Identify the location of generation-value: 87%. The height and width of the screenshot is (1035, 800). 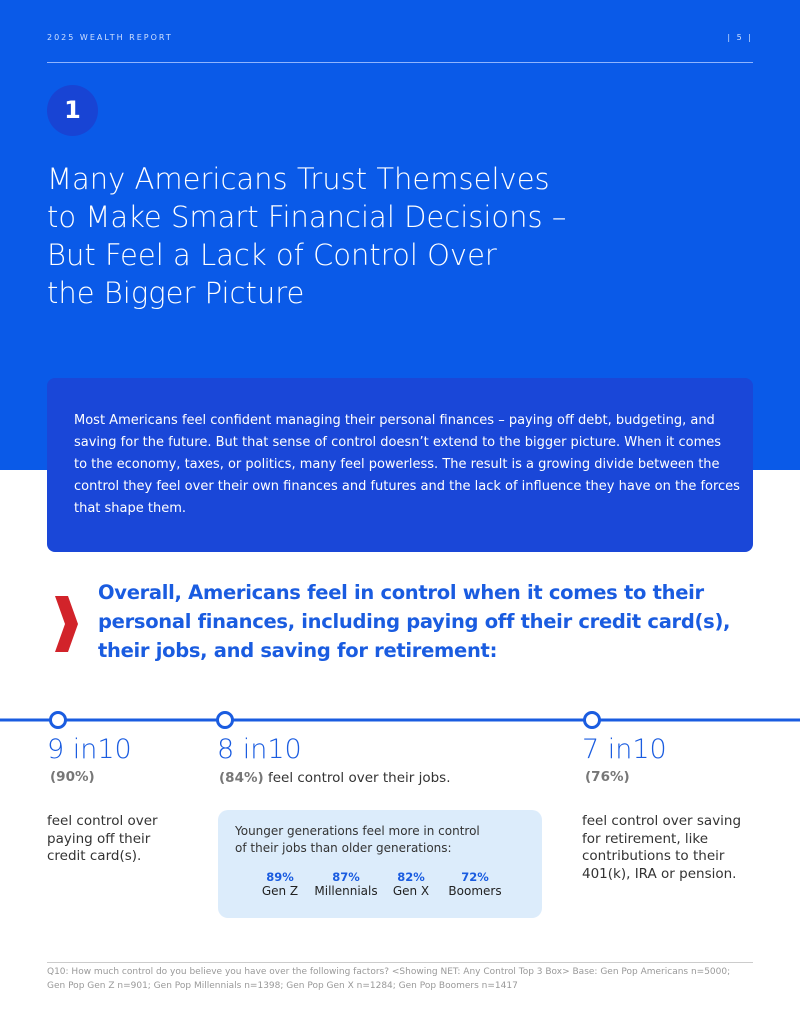
(346, 877).